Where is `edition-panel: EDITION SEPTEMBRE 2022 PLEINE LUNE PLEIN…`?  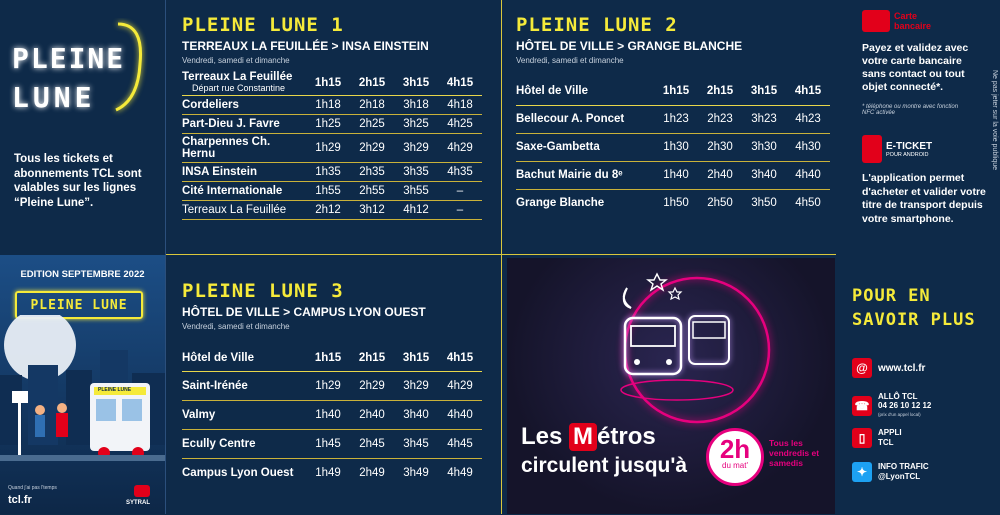
edition-panel: EDITION SEPTEMBRE 2022 PLEINE LUNE PLEIN… is located at coordinates (82, 384).